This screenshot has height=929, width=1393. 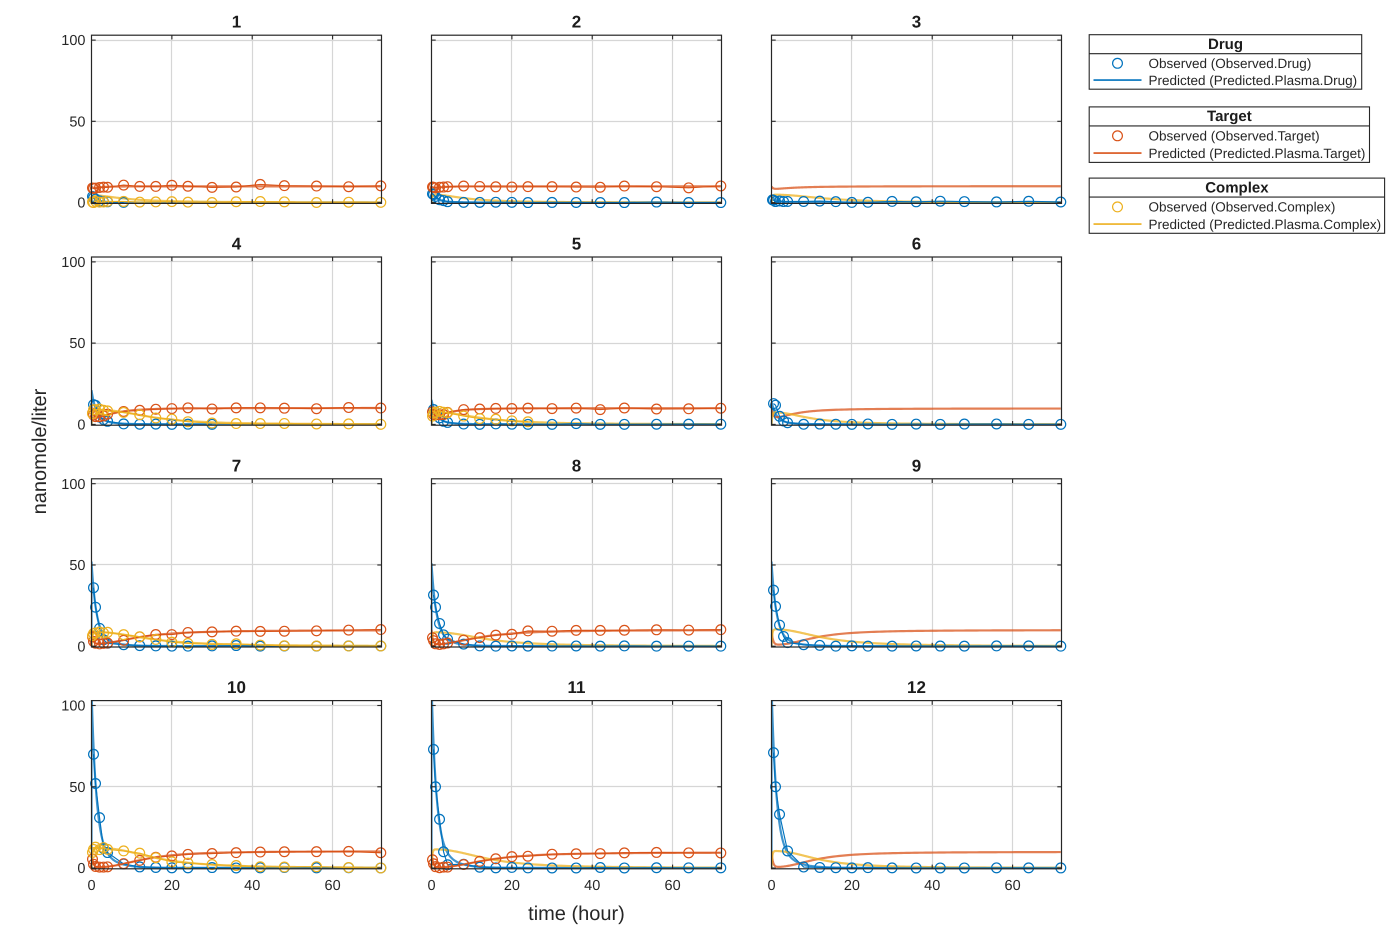 I want to click on svg-text:Predicted (Predicted.Plasma.Dr: Predicted (Predicted.Plasma.Drug), so click(x=1253, y=80).